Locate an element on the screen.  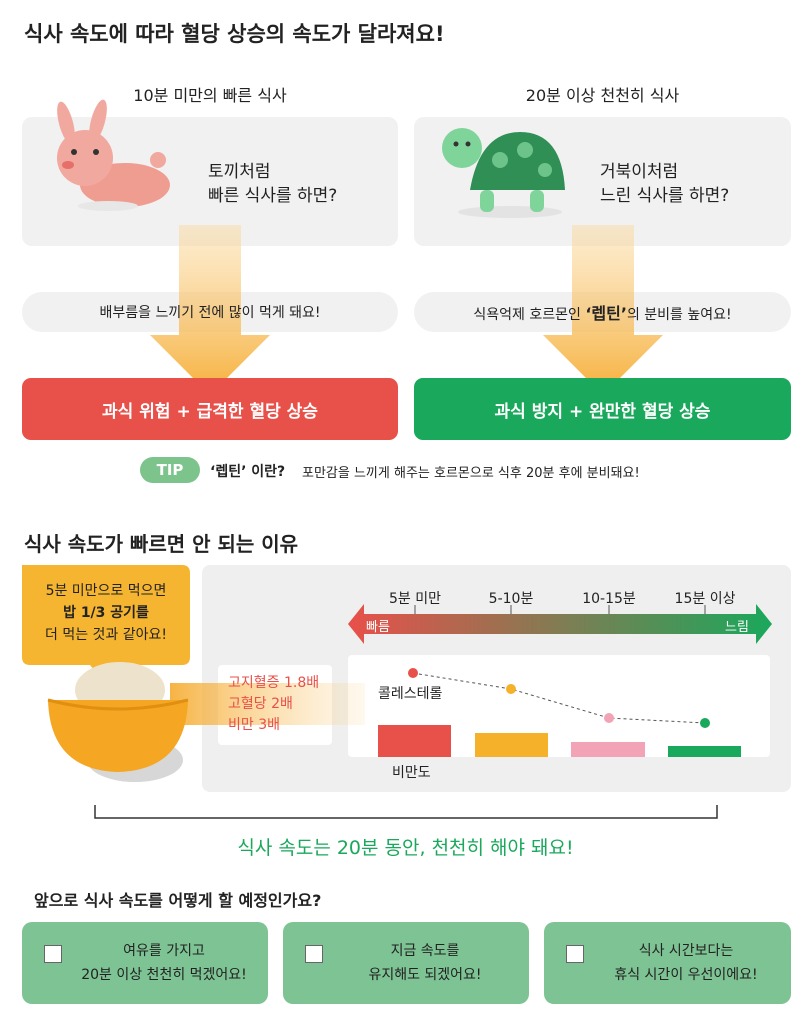
rabbit is located at coordinates (113, 155).